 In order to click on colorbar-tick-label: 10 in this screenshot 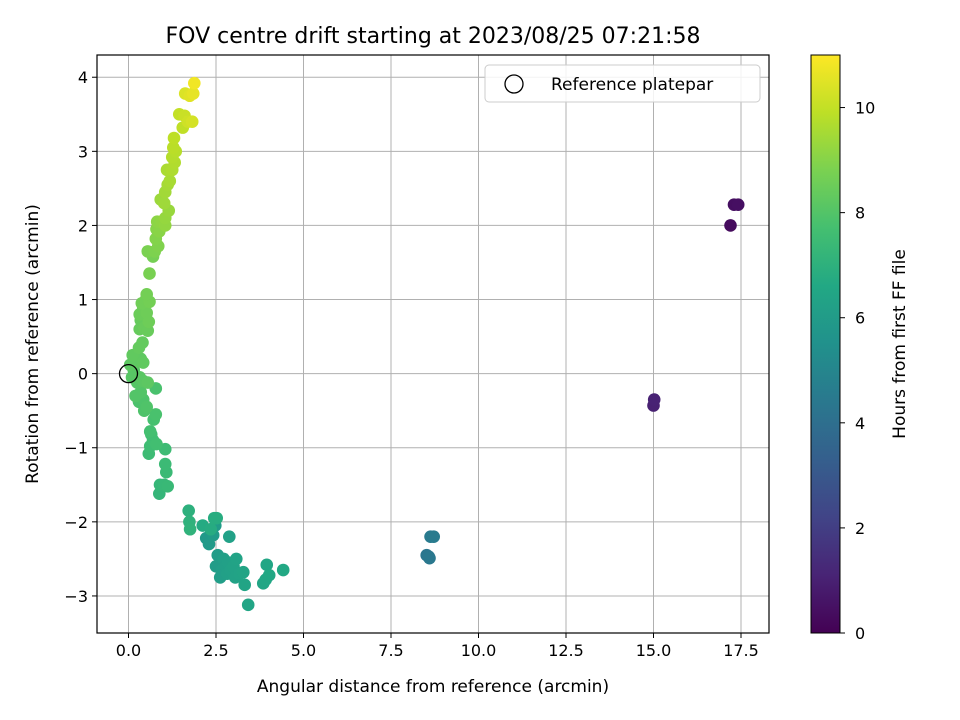, I will do `click(865, 108)`.